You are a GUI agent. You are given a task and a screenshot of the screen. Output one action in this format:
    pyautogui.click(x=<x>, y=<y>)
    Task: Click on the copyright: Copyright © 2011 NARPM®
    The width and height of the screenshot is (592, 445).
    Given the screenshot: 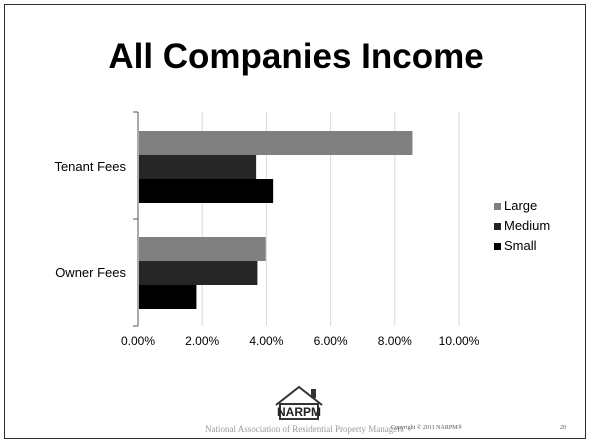 What is the action you would take?
    pyautogui.click(x=426, y=428)
    